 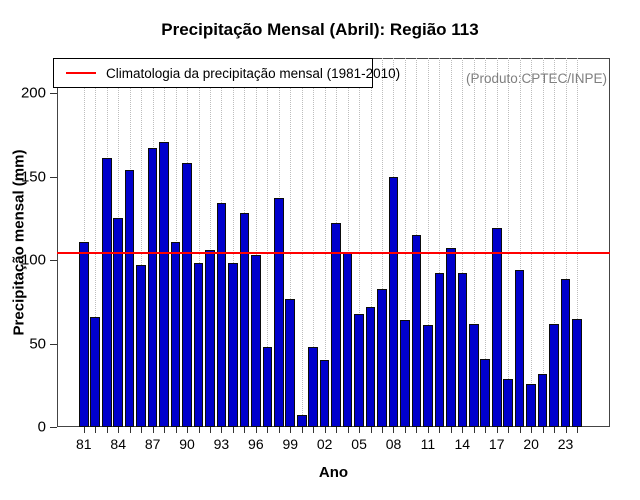 What do you see at coordinates (325, 430) in the screenshot?
I see `x-tick-2002` at bounding box center [325, 430].